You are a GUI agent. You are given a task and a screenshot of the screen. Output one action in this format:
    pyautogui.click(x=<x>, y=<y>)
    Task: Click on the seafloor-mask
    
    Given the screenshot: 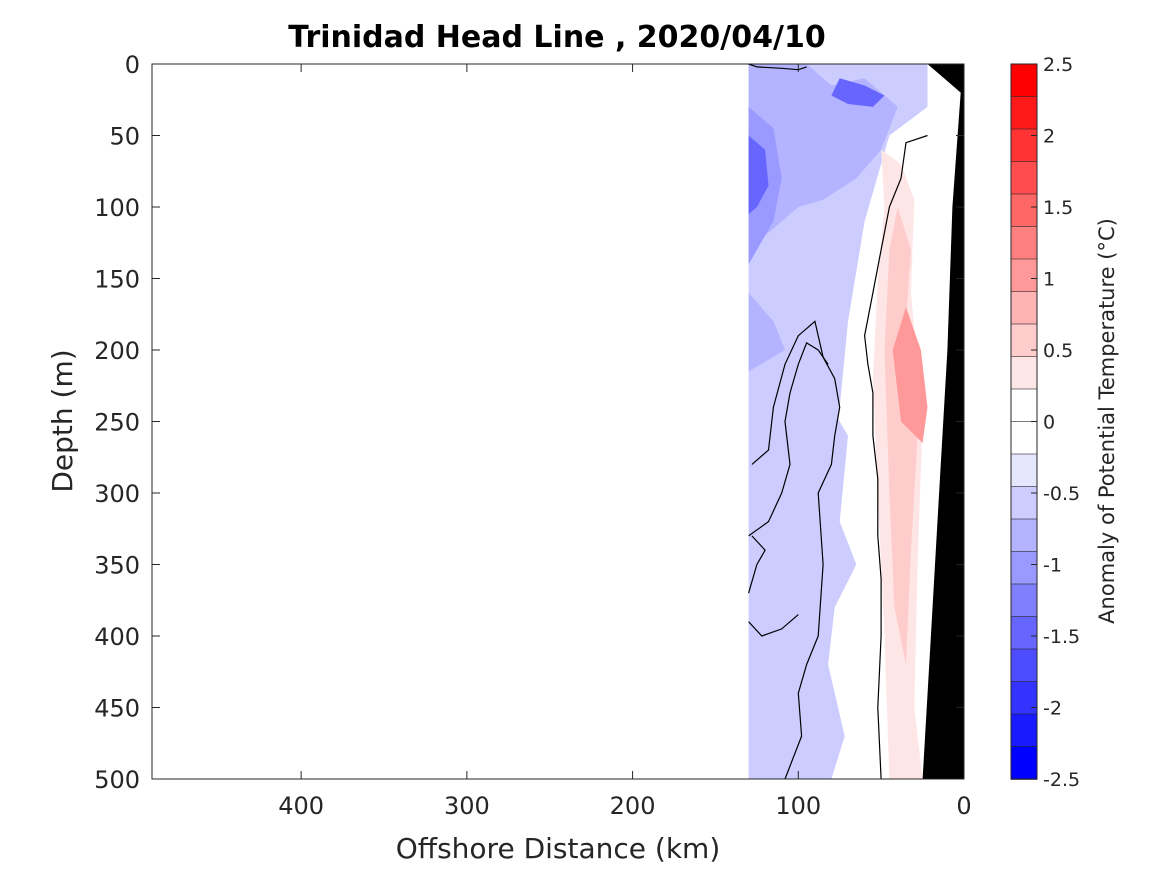 What is the action you would take?
    pyautogui.click(x=943, y=421)
    